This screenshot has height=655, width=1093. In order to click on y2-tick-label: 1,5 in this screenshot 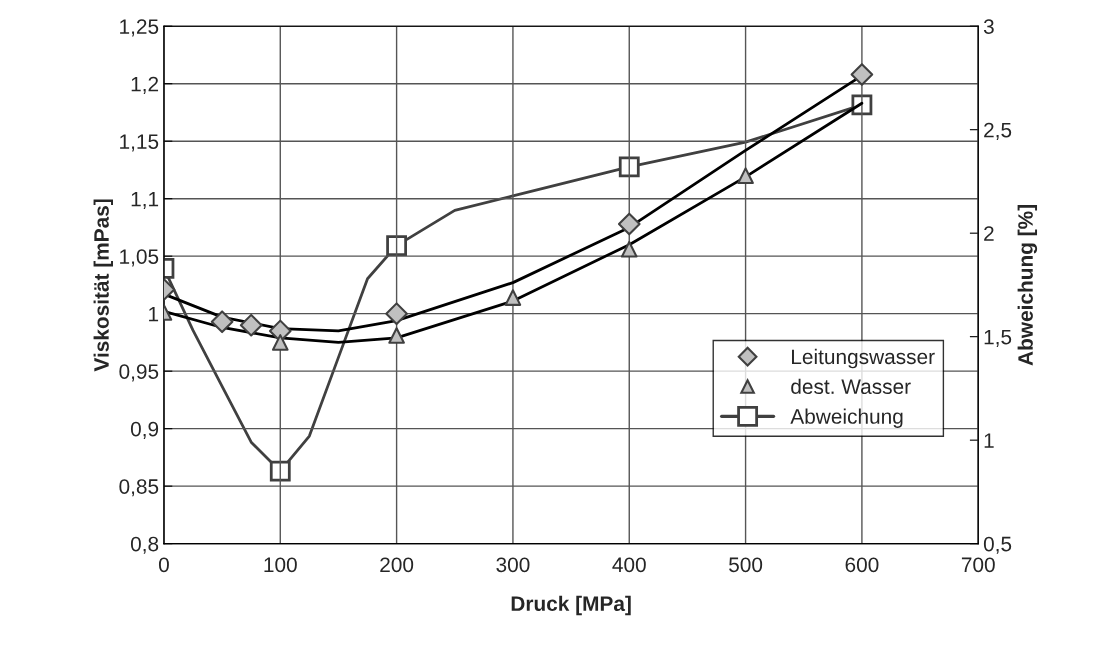, I will do `click(998, 338)`.